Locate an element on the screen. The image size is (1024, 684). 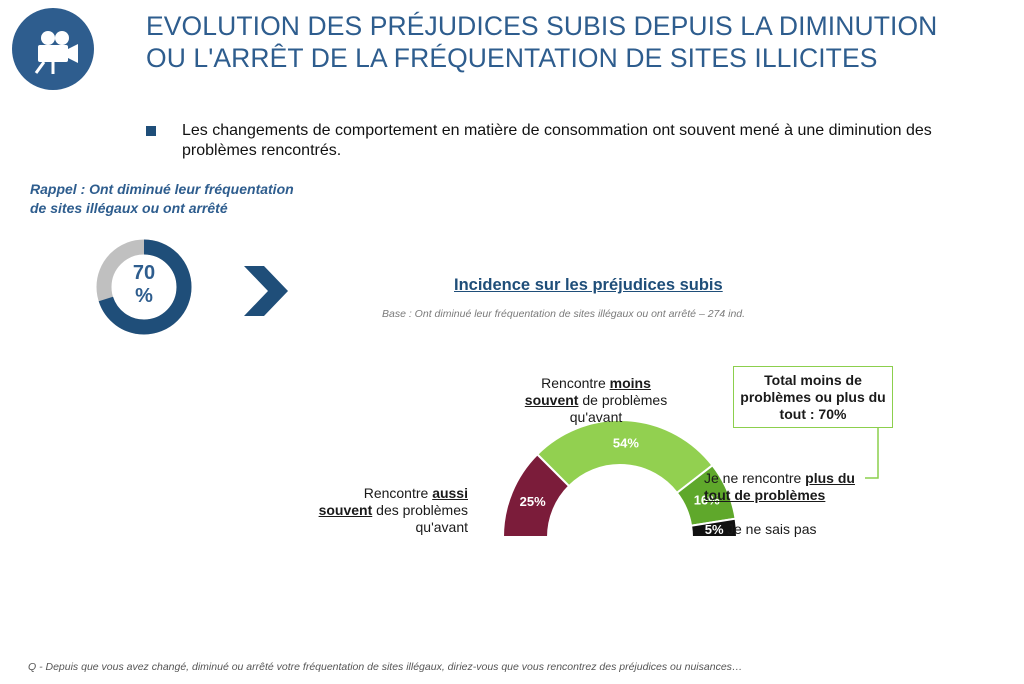
data-label-plus: 16% is located at coordinates (707, 499).